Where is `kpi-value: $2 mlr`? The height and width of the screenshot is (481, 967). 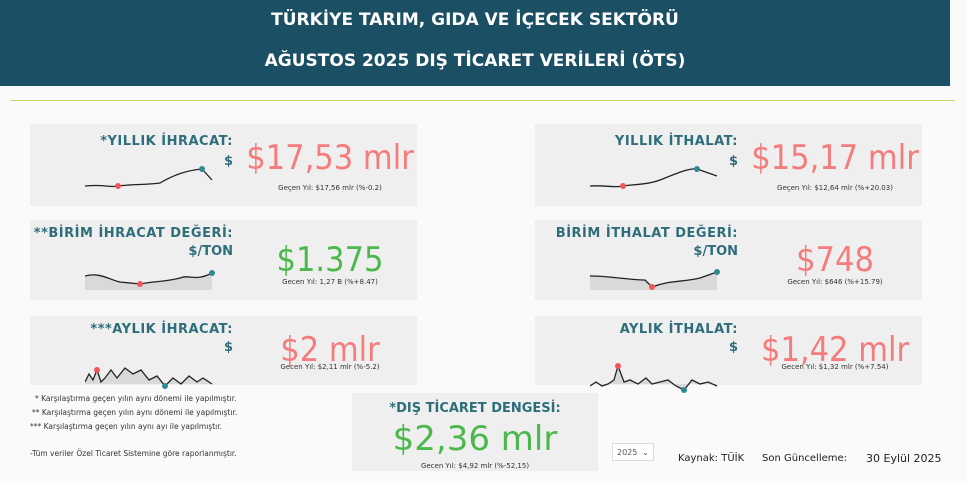
kpi-value: $2 mlr is located at coordinates (330, 350).